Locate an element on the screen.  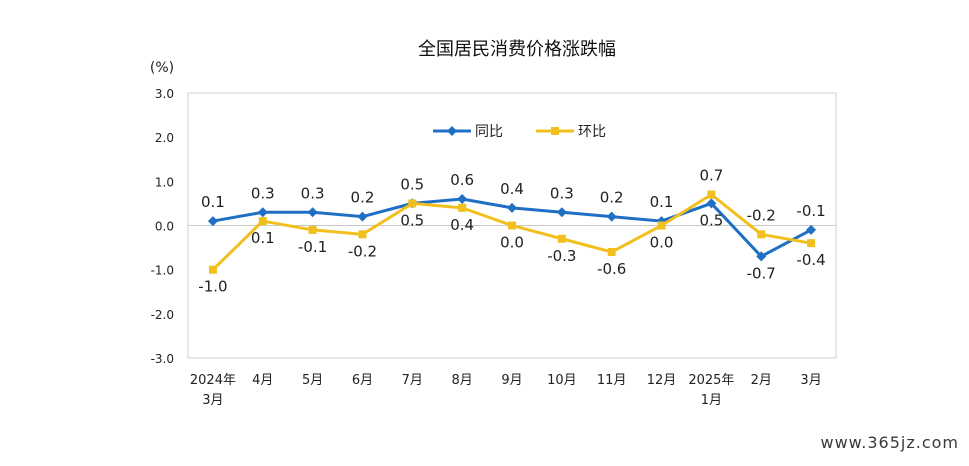
x-tick-label: 6月 is located at coordinates (362, 380).